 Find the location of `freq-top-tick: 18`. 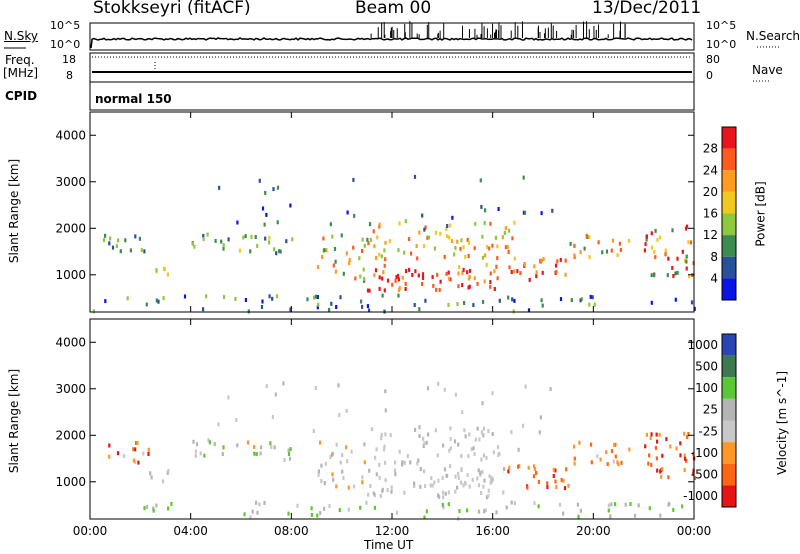

freq-top-tick: 18 is located at coordinates (69, 59).